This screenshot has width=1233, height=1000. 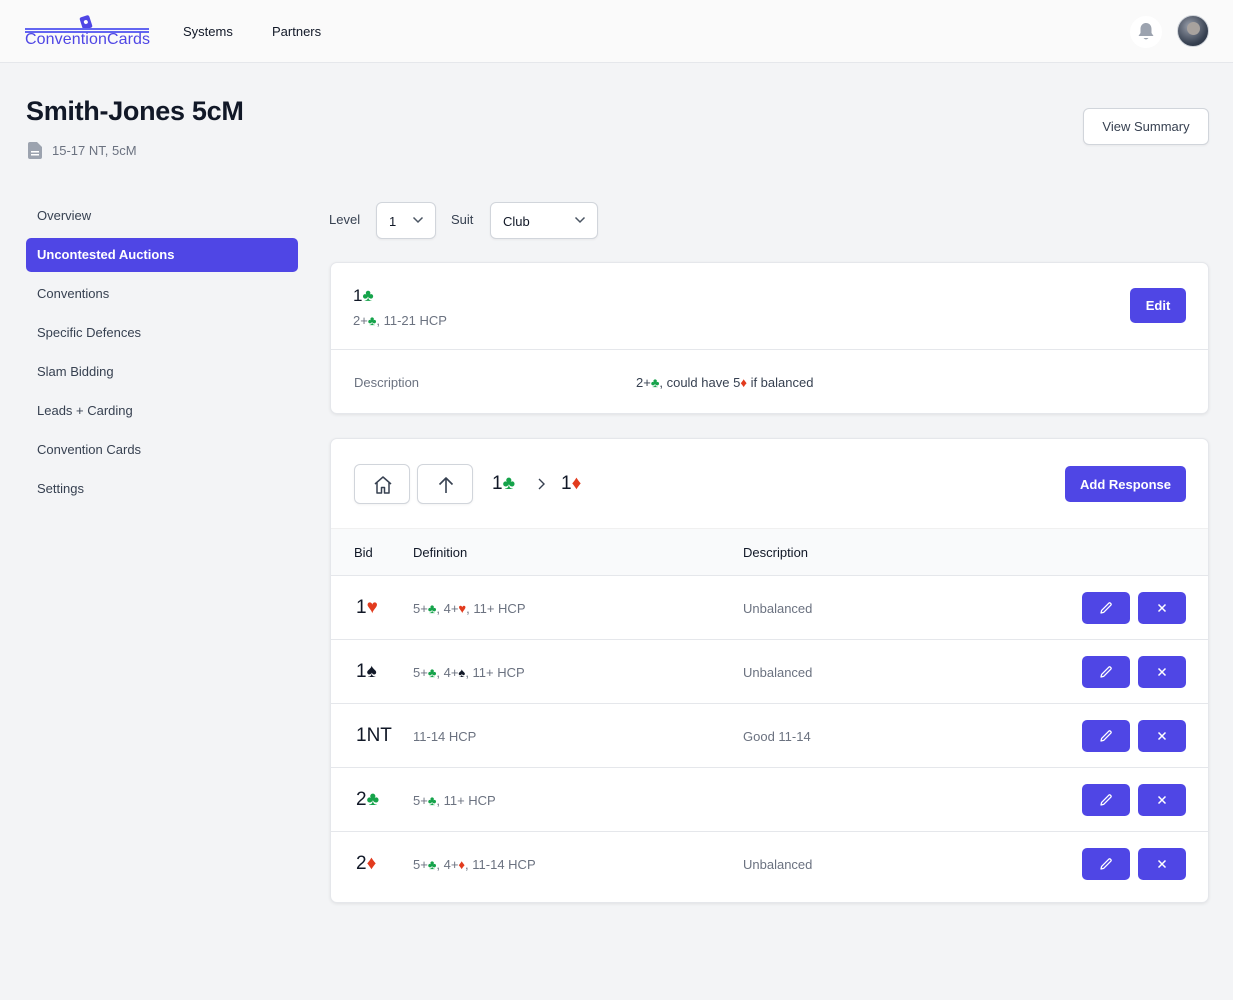 I want to click on table-row: 1NT 11-14 HCP Good 11-14, so click(x=769, y=736).